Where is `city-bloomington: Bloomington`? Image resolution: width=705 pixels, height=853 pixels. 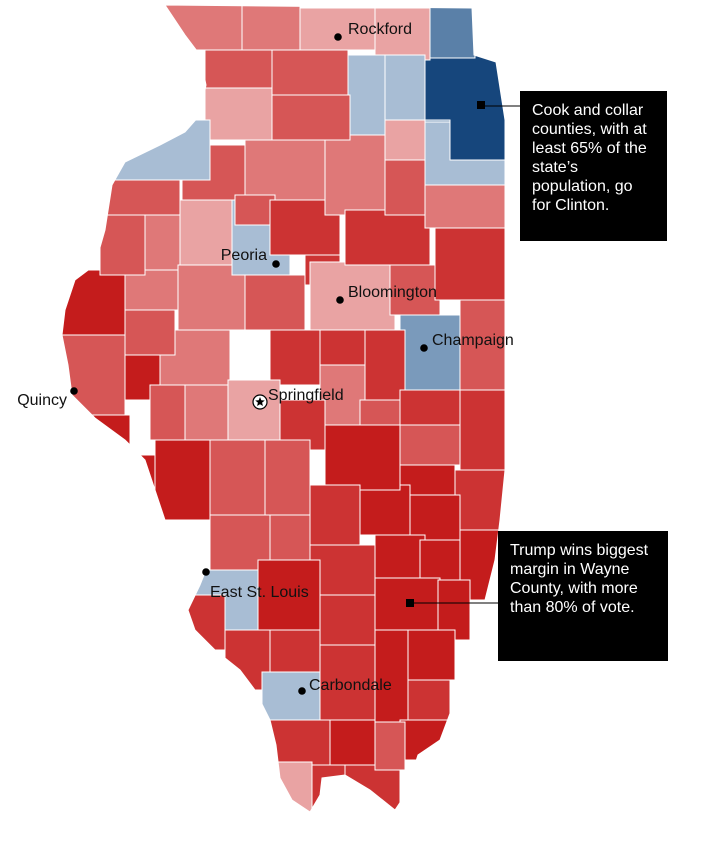
city-bloomington: Bloomington is located at coordinates (386, 294).